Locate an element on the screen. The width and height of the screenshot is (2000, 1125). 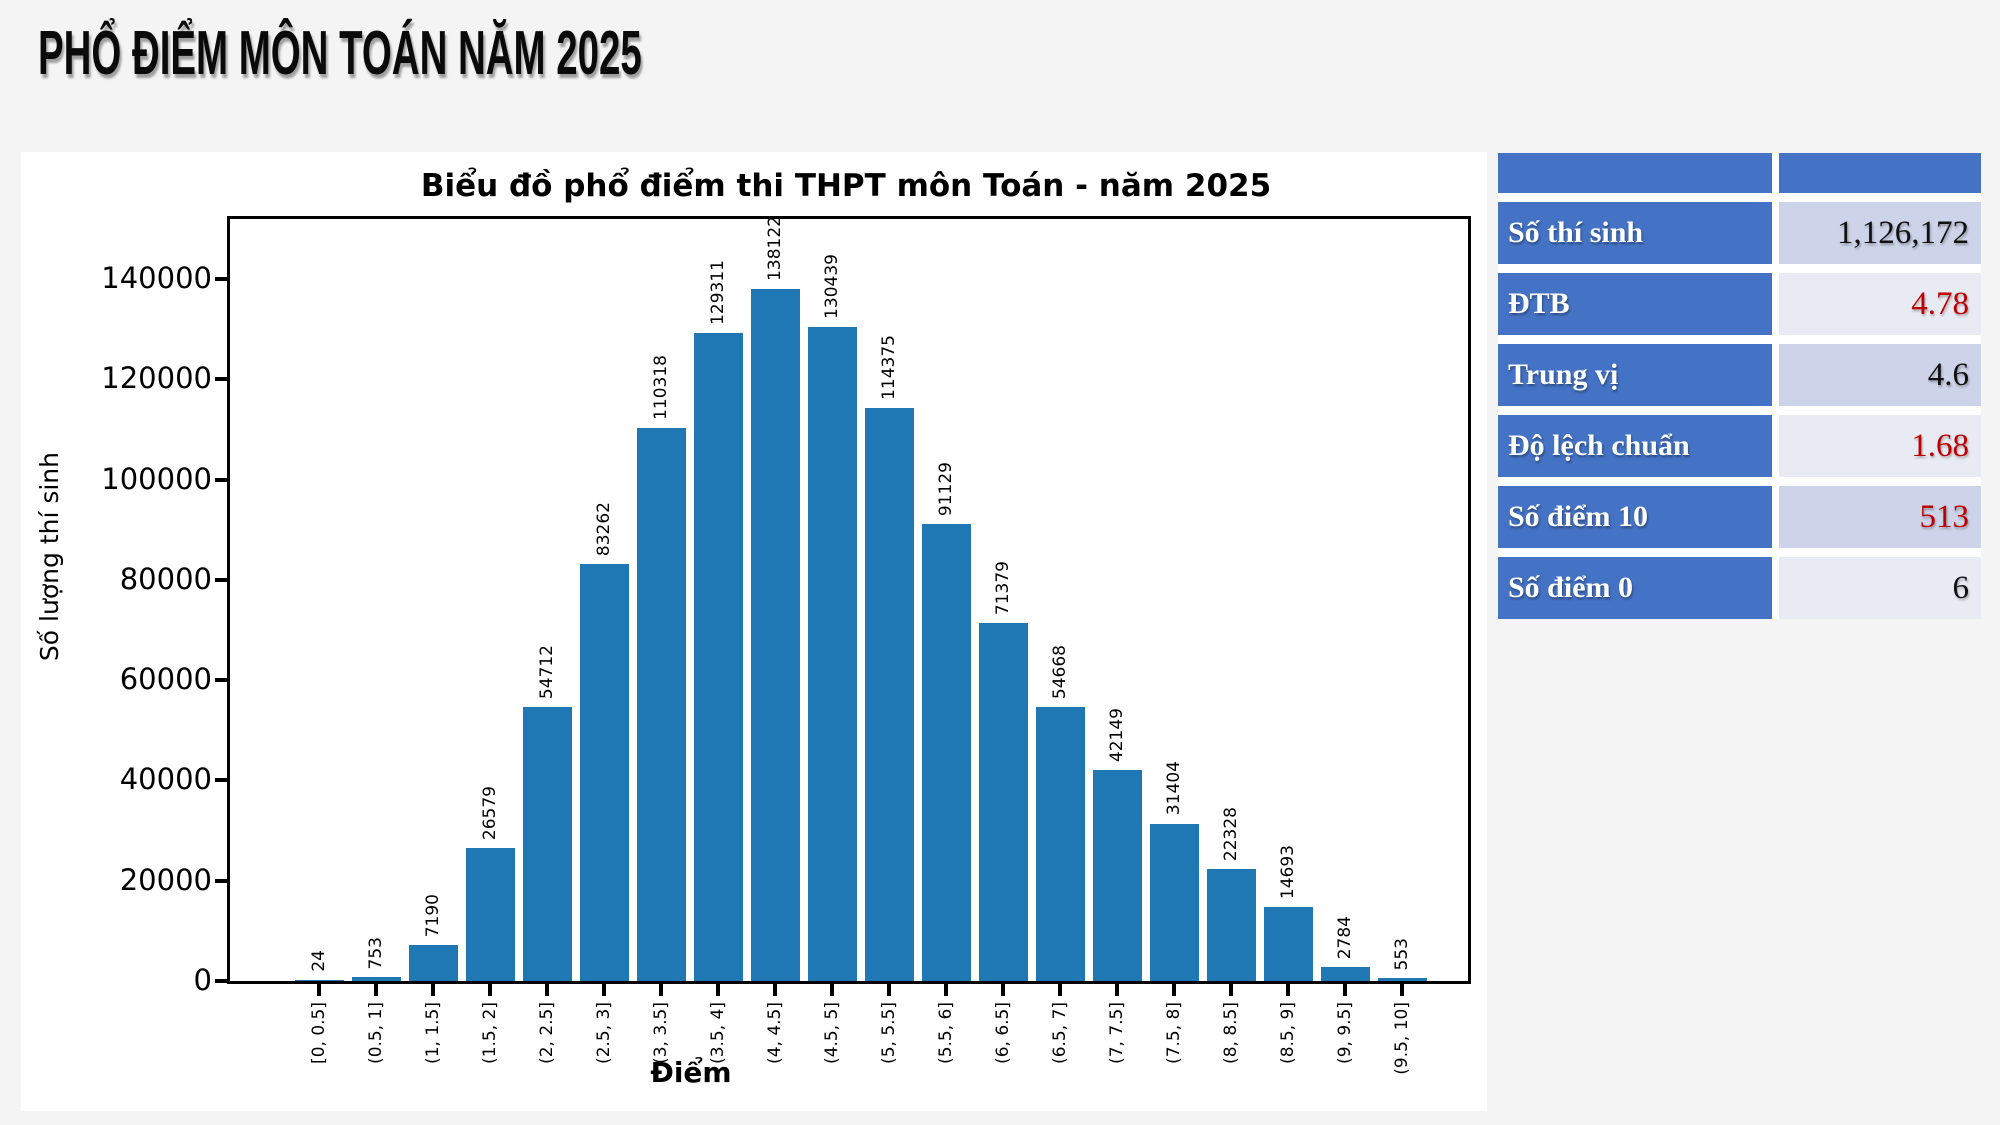
bar-slot: 553 (9.5, 10] is located at coordinates (1402, 647).